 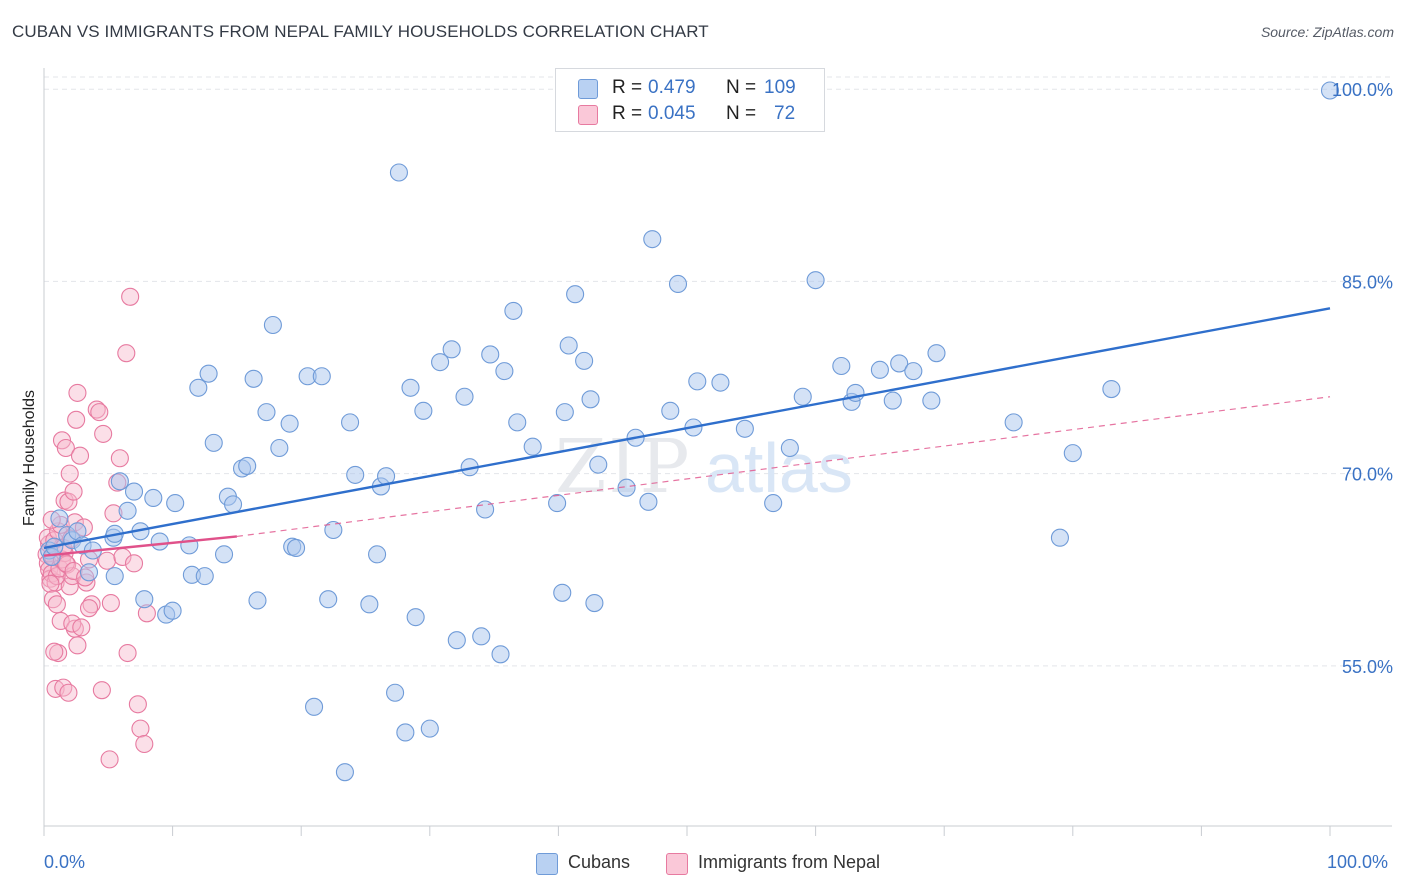 What do you see at coordinates (29, 458) in the screenshot?
I see `y-axis-label: Family Households` at bounding box center [29, 458].